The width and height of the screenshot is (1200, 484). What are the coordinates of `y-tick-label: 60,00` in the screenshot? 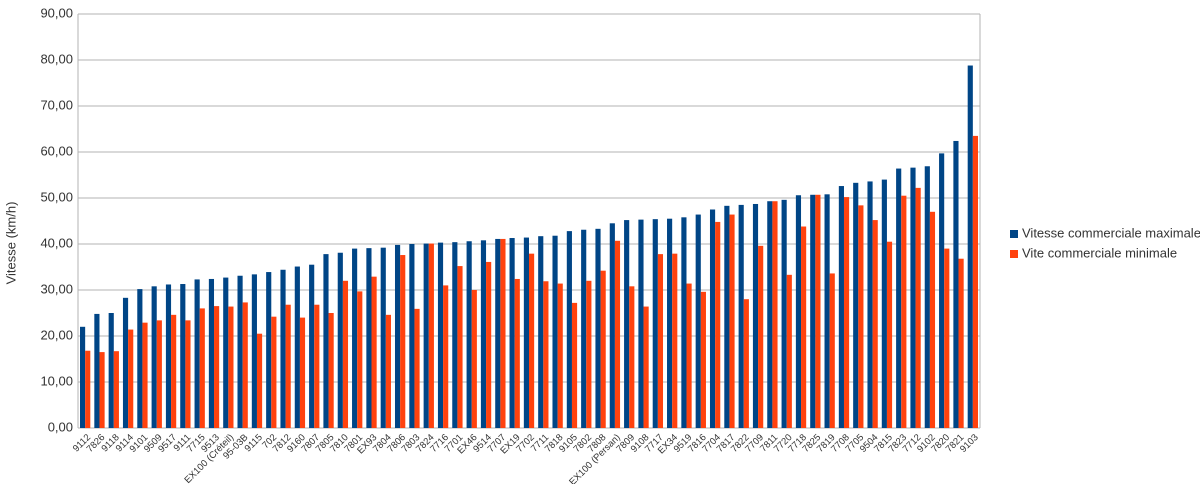 It's located at (56, 150).